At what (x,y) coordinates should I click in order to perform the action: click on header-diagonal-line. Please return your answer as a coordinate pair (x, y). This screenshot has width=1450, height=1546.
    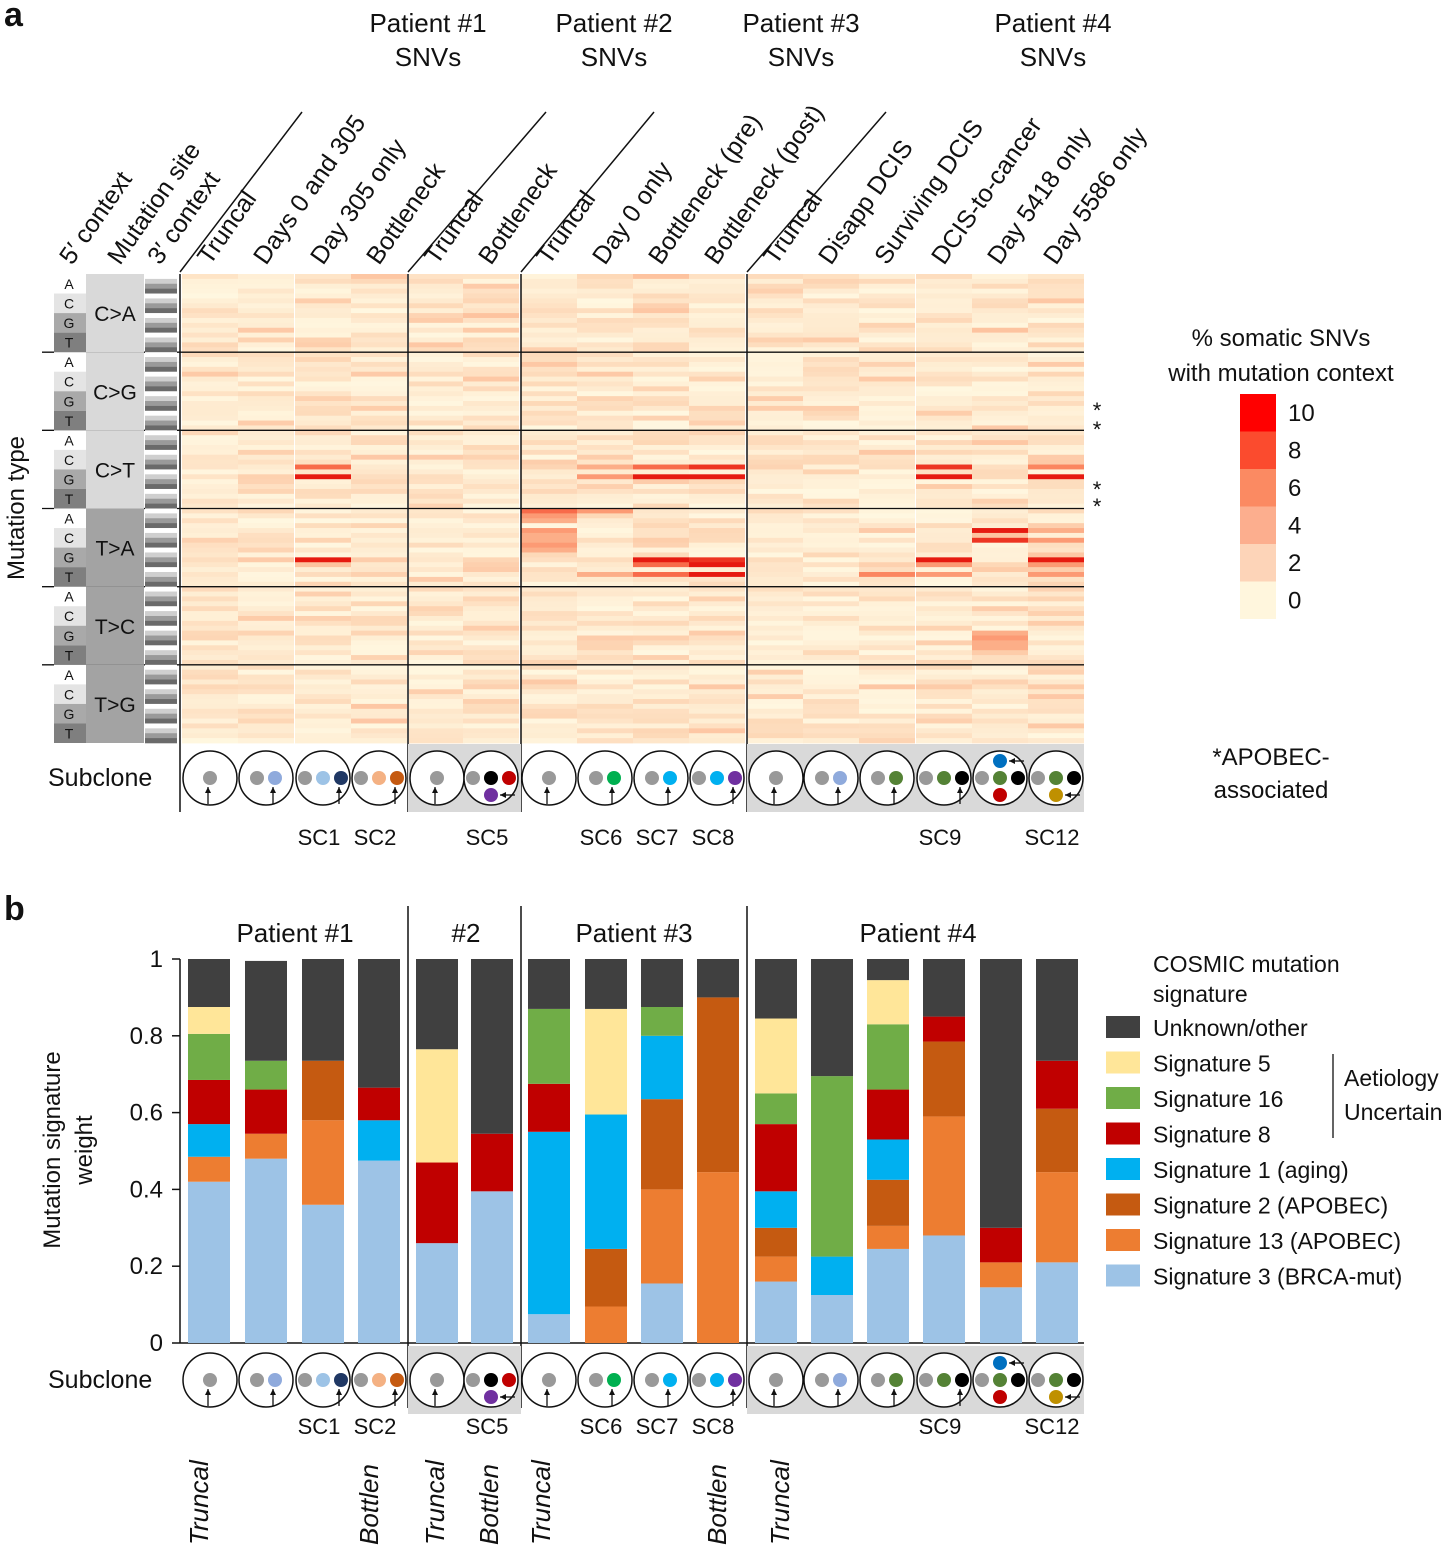
    Looking at the image, I should click on (816, 192).